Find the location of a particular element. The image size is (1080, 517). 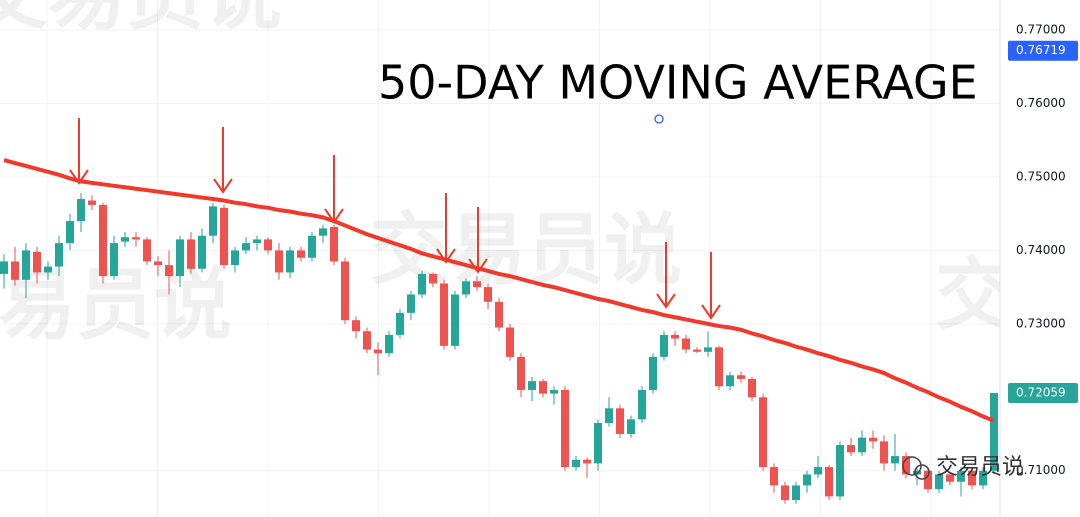

y-tick-label: 0.77000 is located at coordinates (1041, 30).